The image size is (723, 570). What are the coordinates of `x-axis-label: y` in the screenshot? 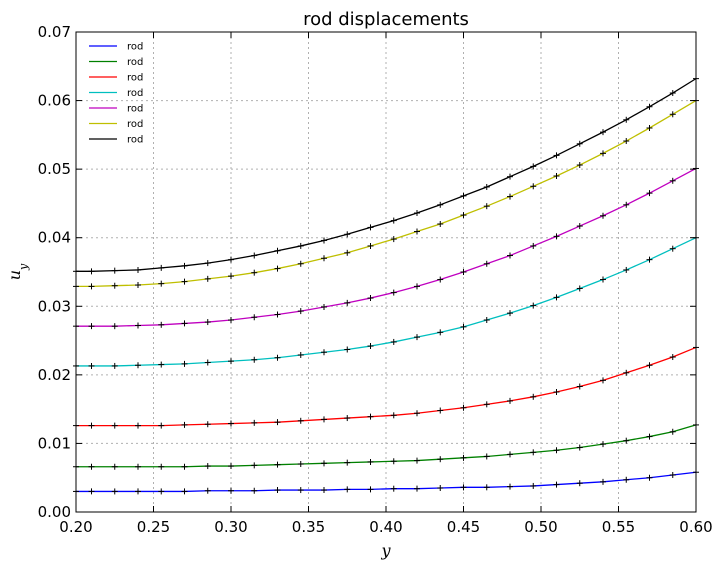 It's located at (385, 550).